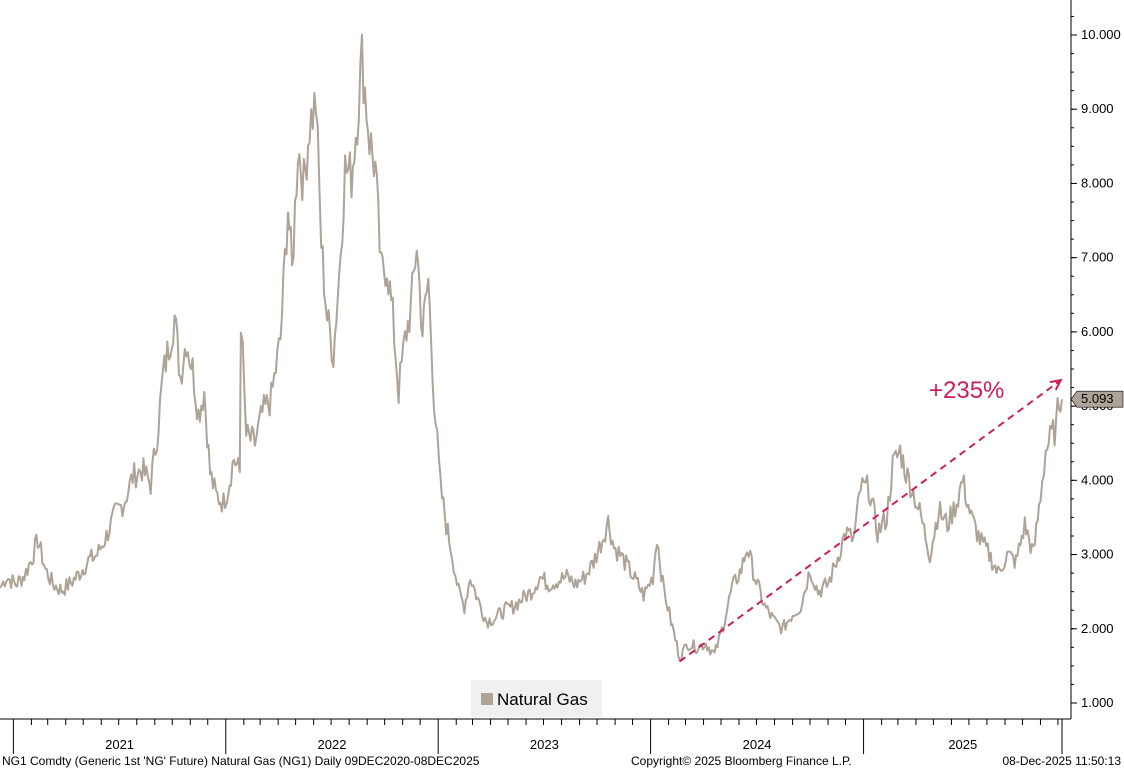 The width and height of the screenshot is (1124, 771). Describe the element at coordinates (1097, 331) in the screenshot. I see `y-tick-label: 6.000` at that location.